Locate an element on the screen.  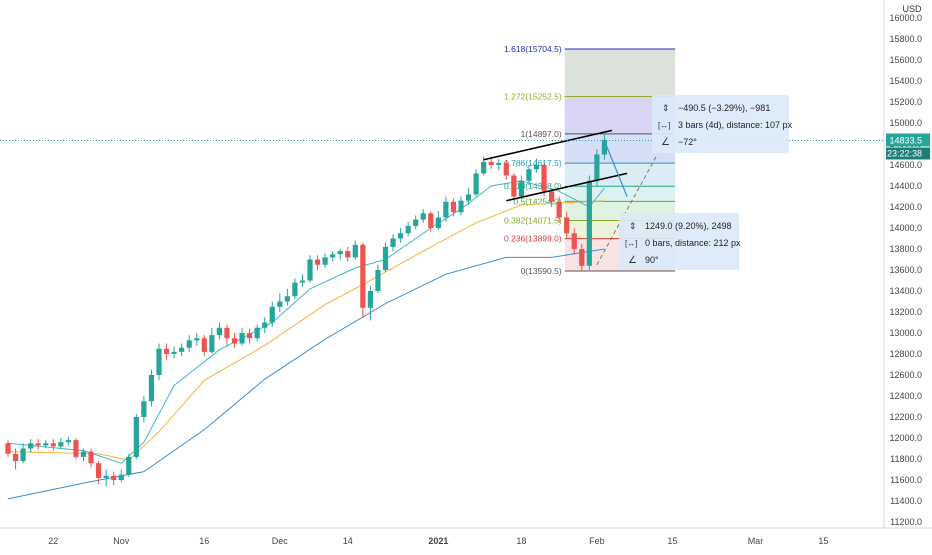
last-price-text: 14833.5 is located at coordinates (905, 140).